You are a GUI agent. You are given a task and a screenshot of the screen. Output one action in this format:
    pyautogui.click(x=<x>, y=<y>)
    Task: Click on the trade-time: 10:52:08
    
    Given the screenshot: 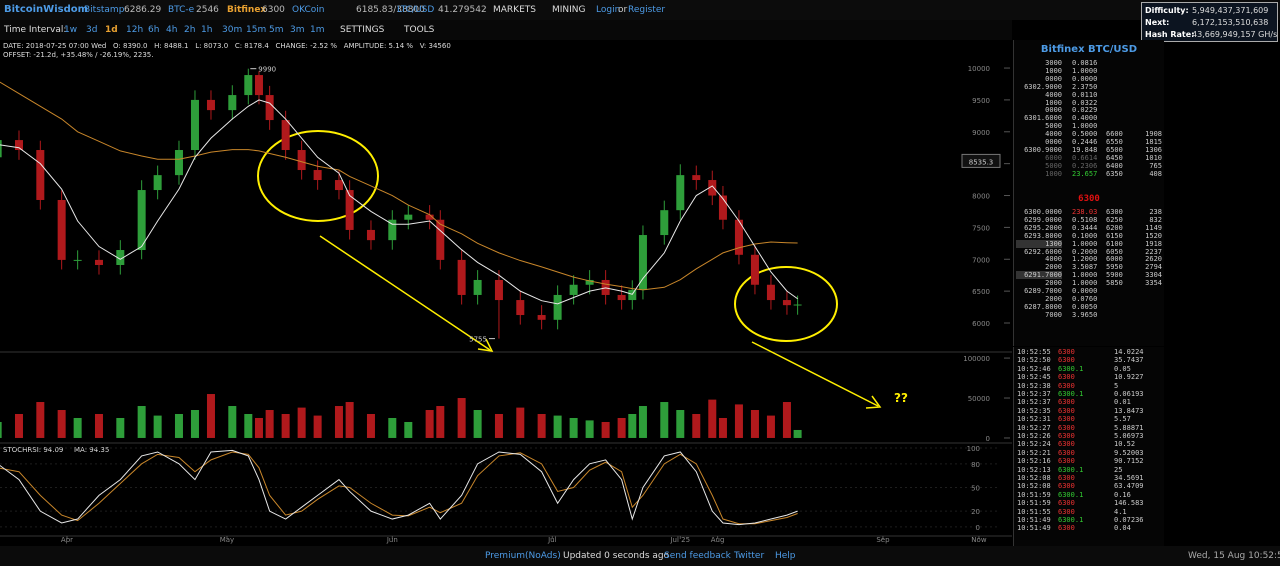 What is the action you would take?
    pyautogui.click(x=1034, y=478)
    